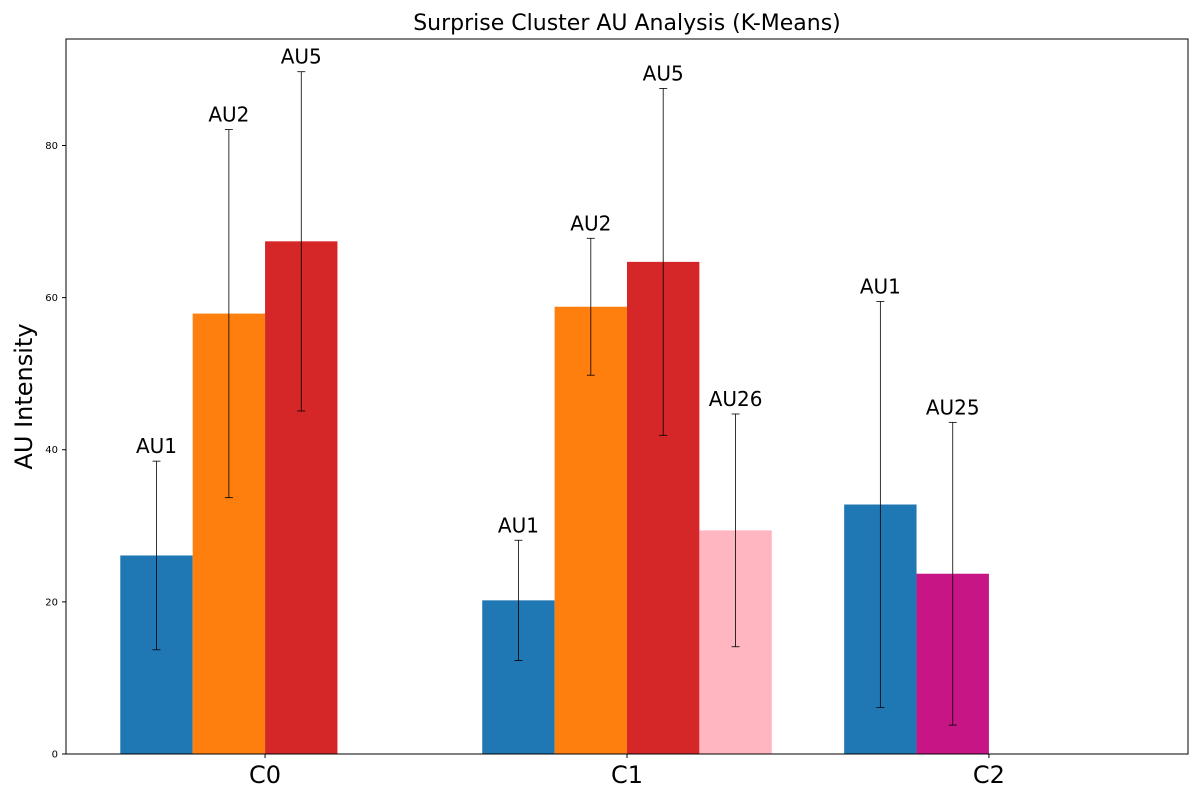  I want to click on bar-group-c2: AU1 AU25, so click(916, 514).